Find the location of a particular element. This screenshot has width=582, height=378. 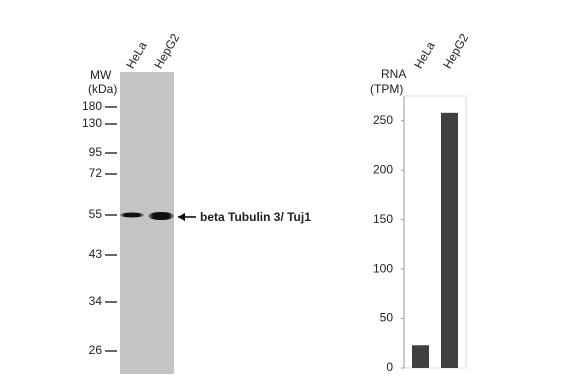

arrow-head is located at coordinates (181, 217).